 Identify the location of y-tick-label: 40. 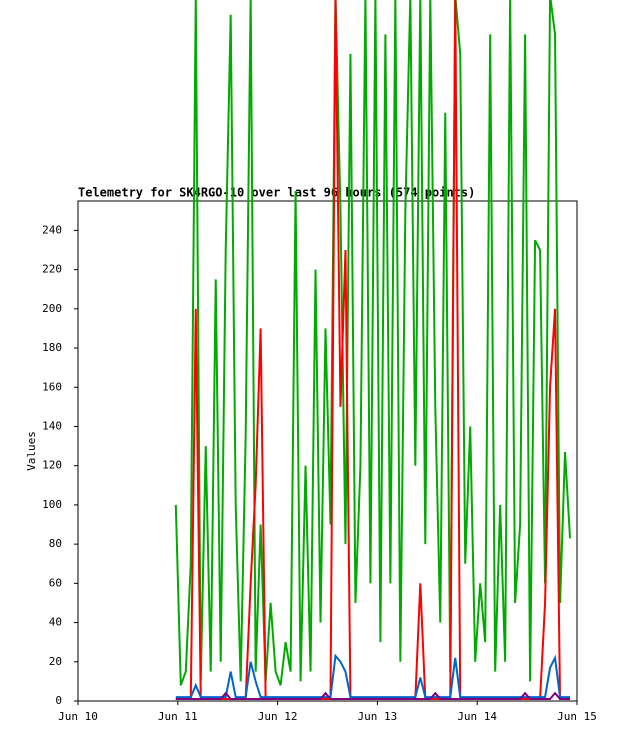
(55, 622).